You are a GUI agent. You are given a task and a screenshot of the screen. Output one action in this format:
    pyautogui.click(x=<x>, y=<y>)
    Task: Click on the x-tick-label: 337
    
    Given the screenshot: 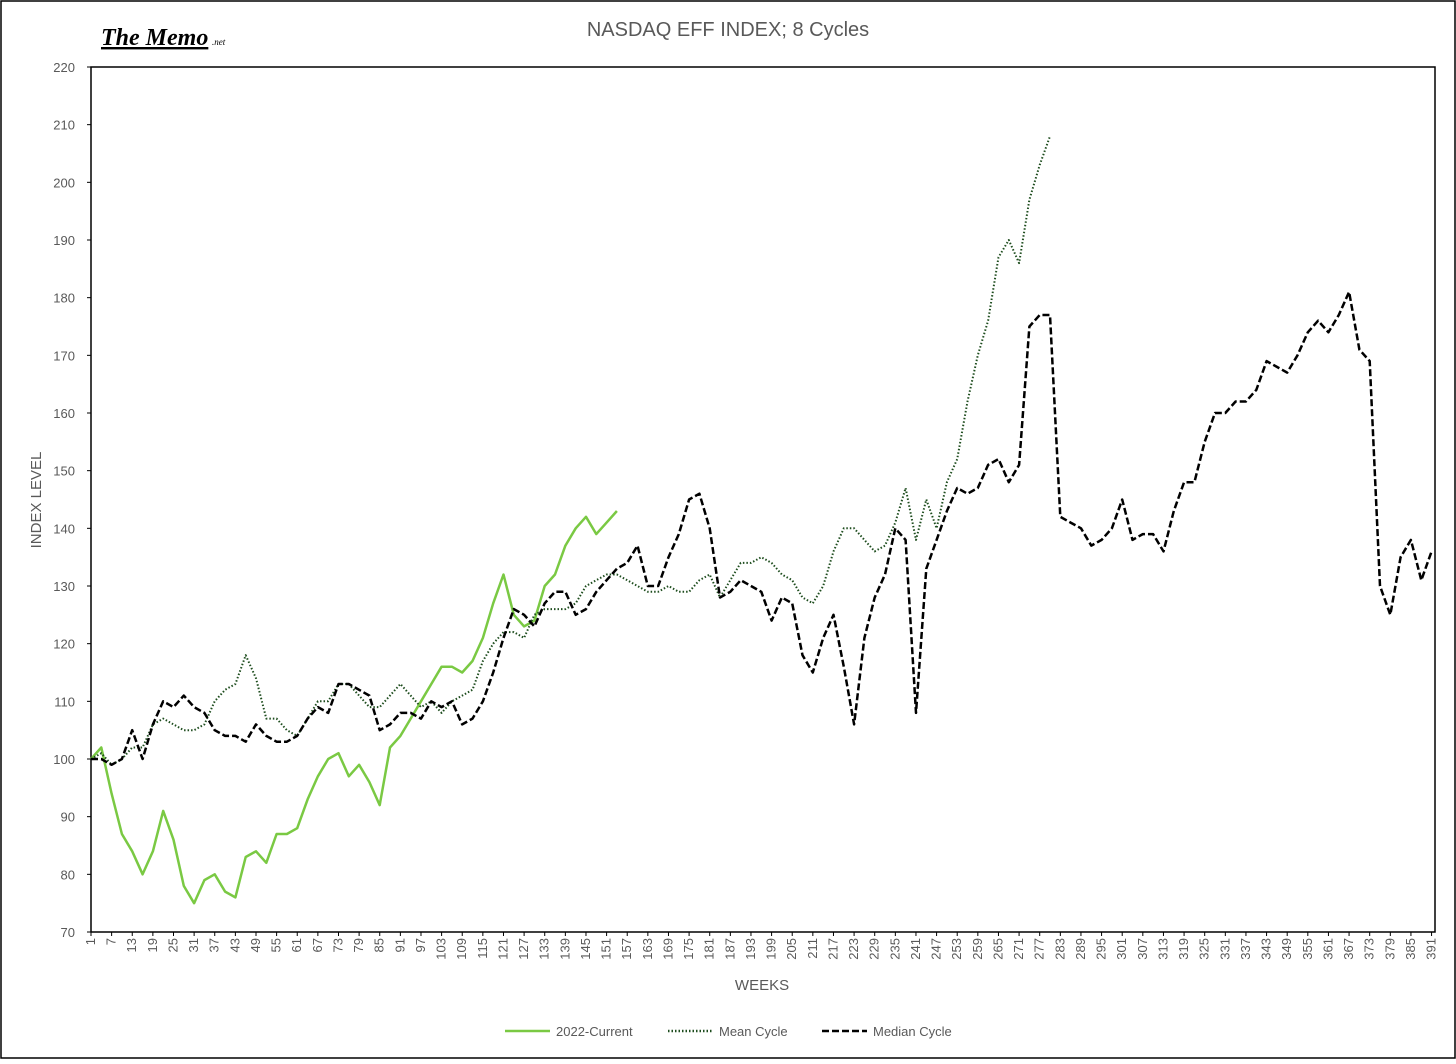 What is the action you would take?
    pyautogui.click(x=1245, y=949)
    